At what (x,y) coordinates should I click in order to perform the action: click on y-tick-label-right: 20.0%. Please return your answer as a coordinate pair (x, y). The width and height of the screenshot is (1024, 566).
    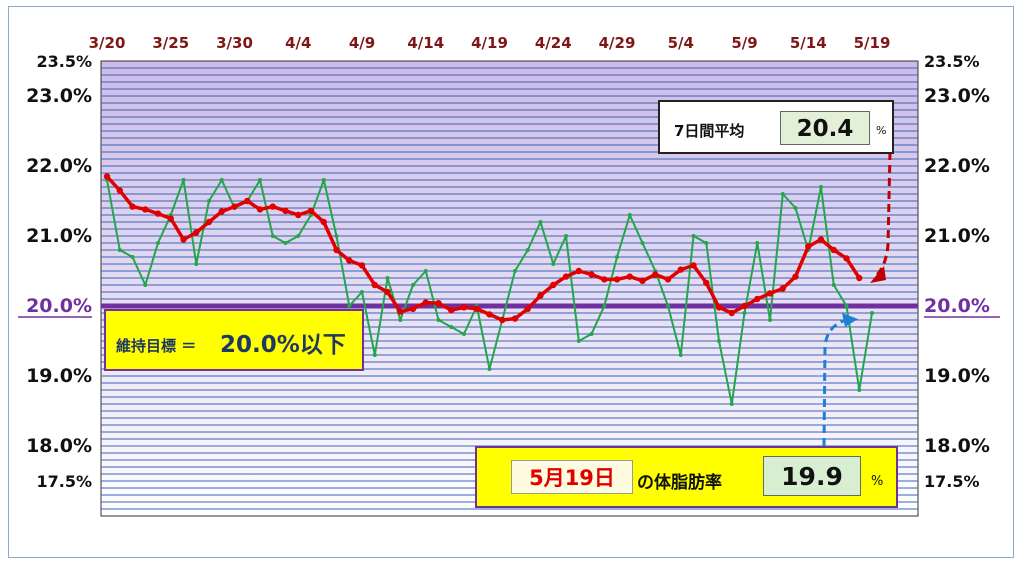
    Looking at the image, I should click on (957, 306).